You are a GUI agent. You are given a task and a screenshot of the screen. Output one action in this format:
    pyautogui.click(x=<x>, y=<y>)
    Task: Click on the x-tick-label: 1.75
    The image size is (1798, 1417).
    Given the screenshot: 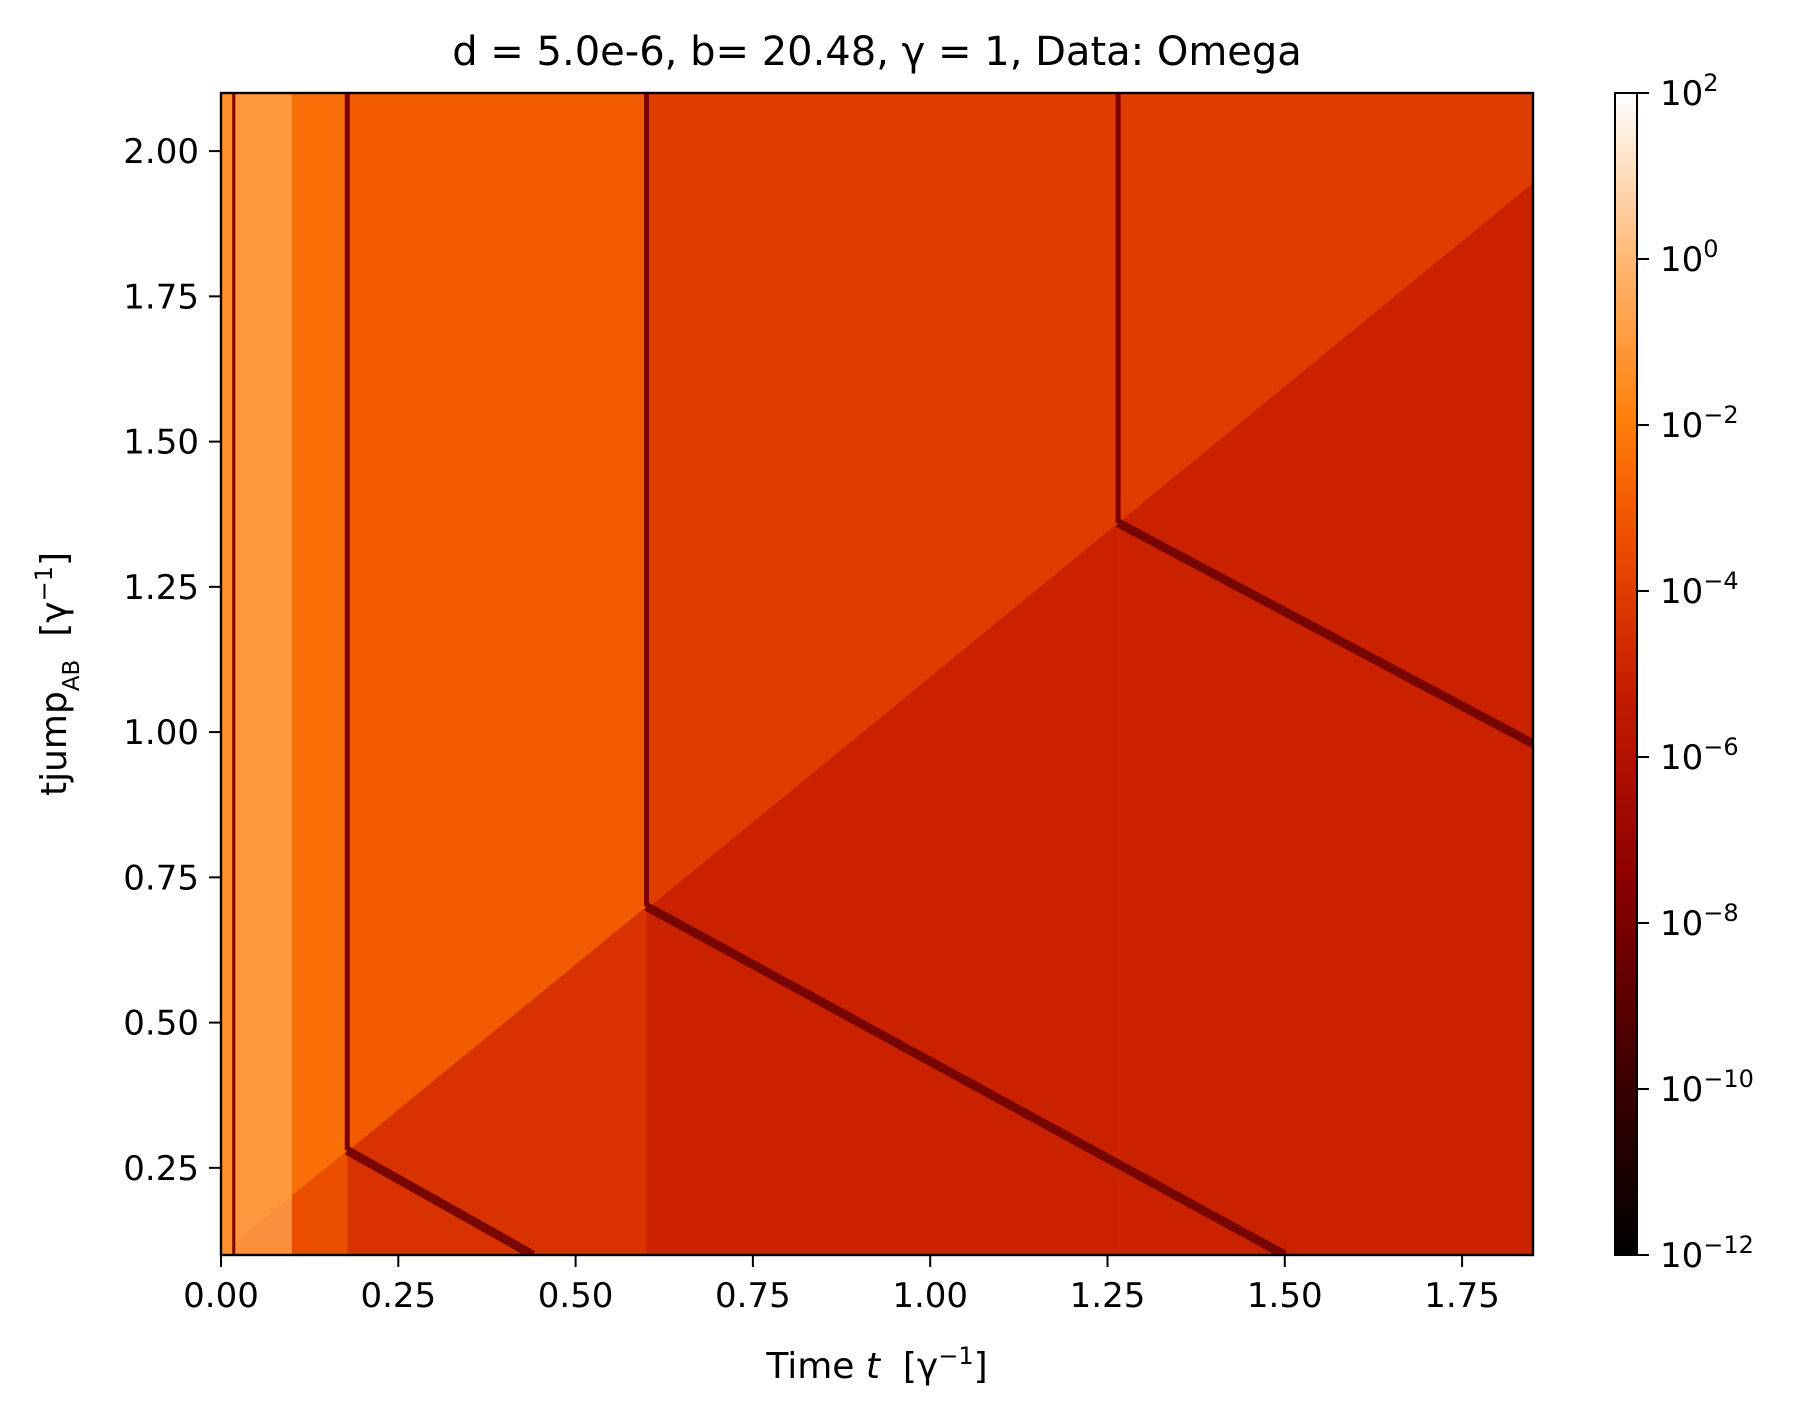 What is the action you would take?
    pyautogui.click(x=1462, y=1296)
    